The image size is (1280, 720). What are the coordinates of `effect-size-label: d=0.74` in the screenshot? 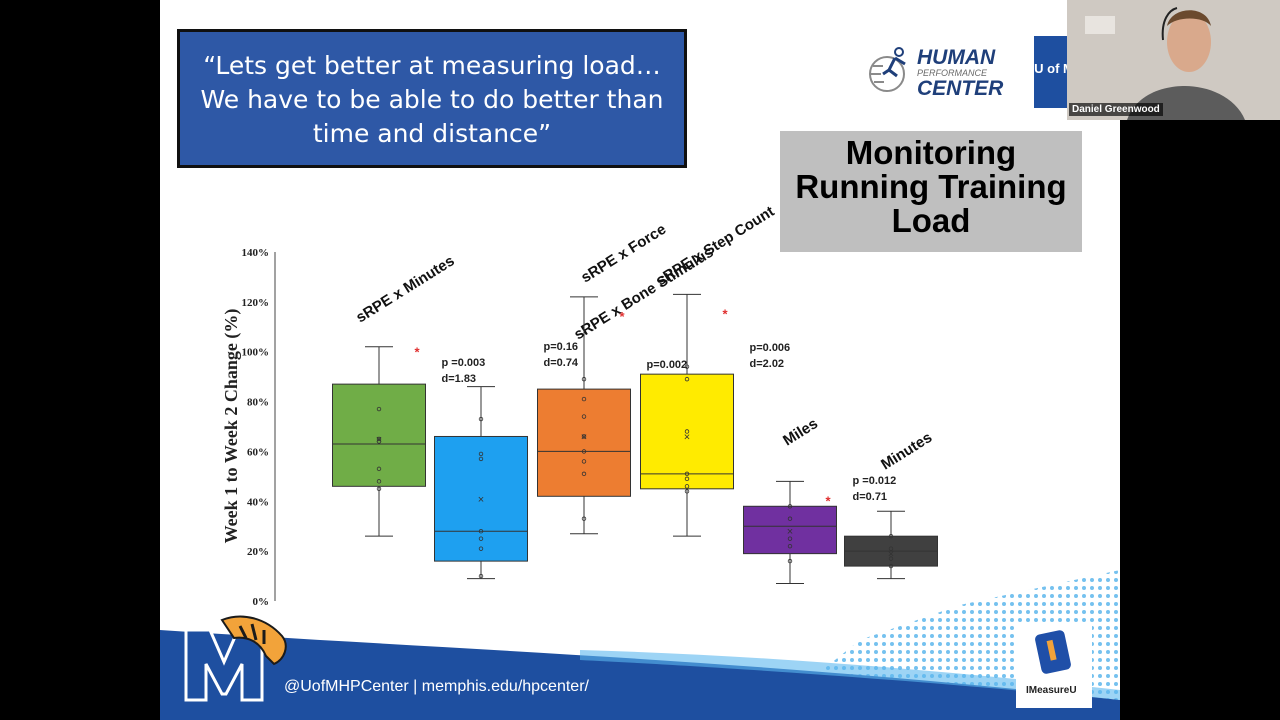 It's located at (561, 363).